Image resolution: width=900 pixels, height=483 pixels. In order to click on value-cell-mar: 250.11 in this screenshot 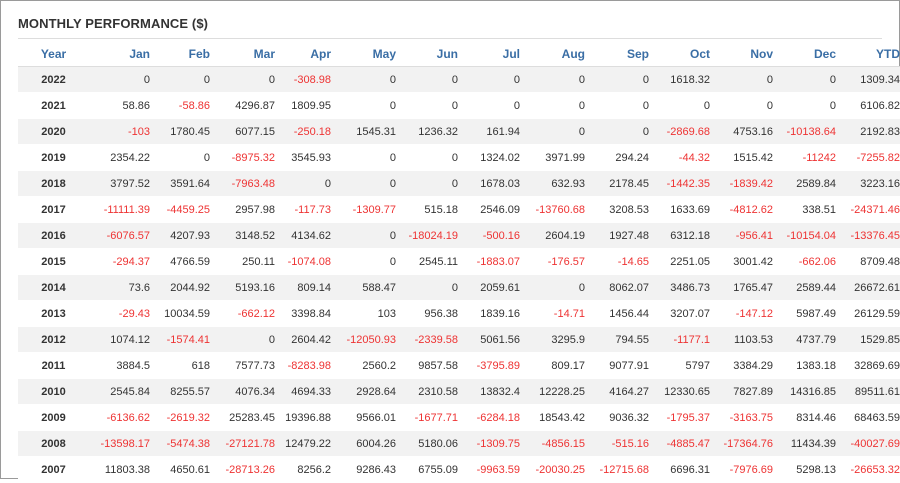, I will do `click(244, 261)`.